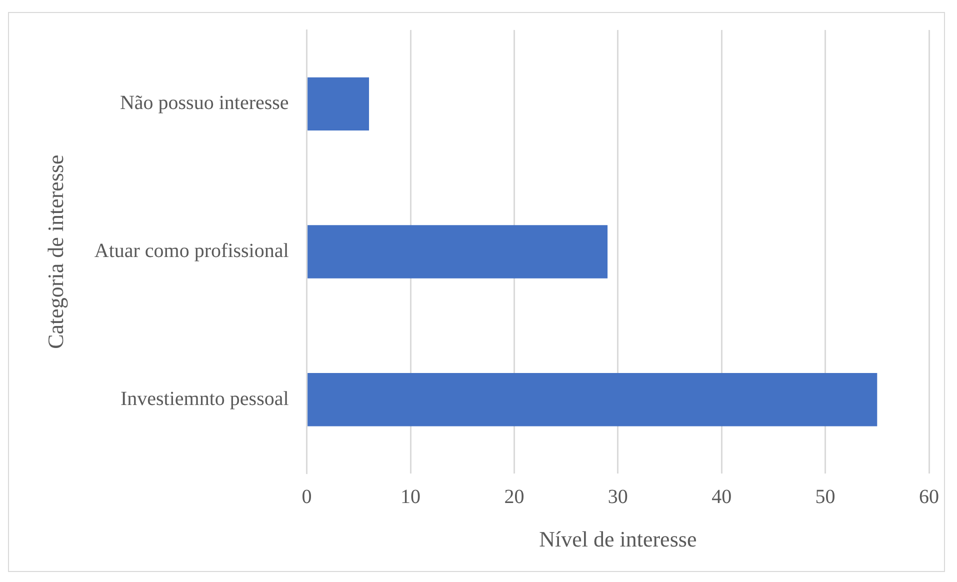 This screenshot has height=582, width=957. What do you see at coordinates (618, 539) in the screenshot?
I see `x-axis-title: Nível de interesse` at bounding box center [618, 539].